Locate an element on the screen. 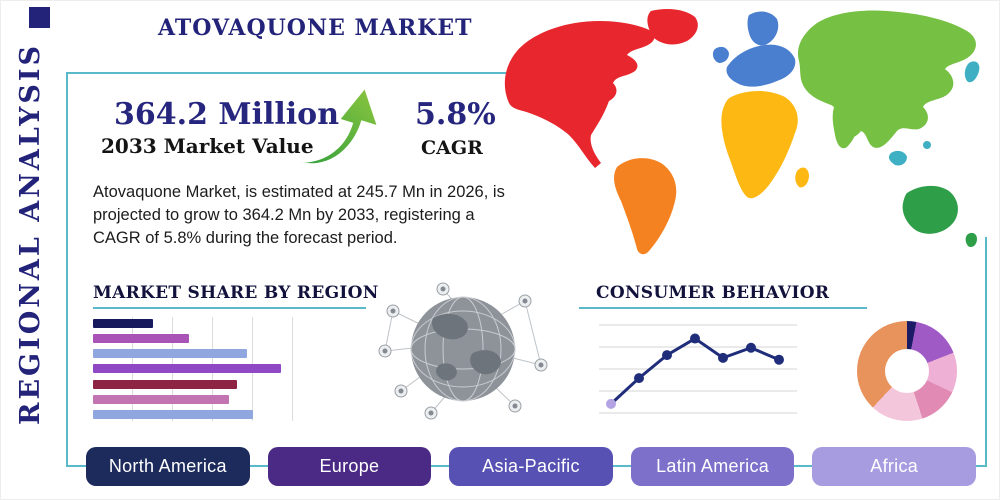  map-north-america is located at coordinates (579, 94).